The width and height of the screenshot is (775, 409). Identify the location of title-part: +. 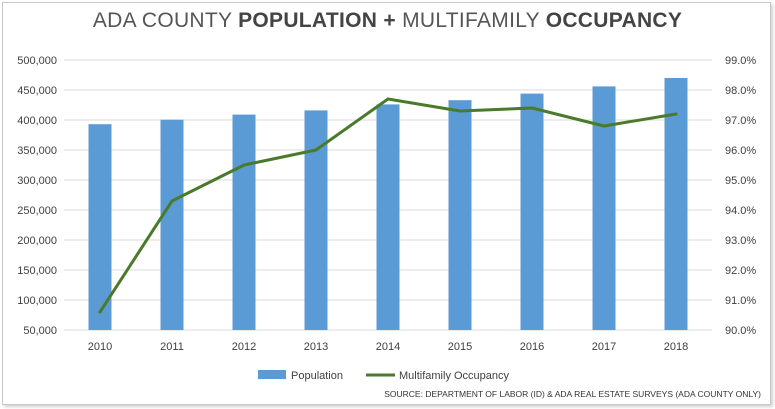
(390, 20).